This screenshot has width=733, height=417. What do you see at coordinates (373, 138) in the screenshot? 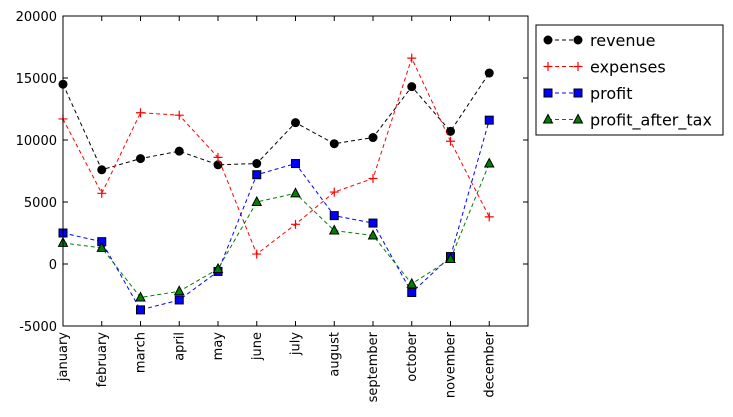
I see `data-point-revenue-september` at bounding box center [373, 138].